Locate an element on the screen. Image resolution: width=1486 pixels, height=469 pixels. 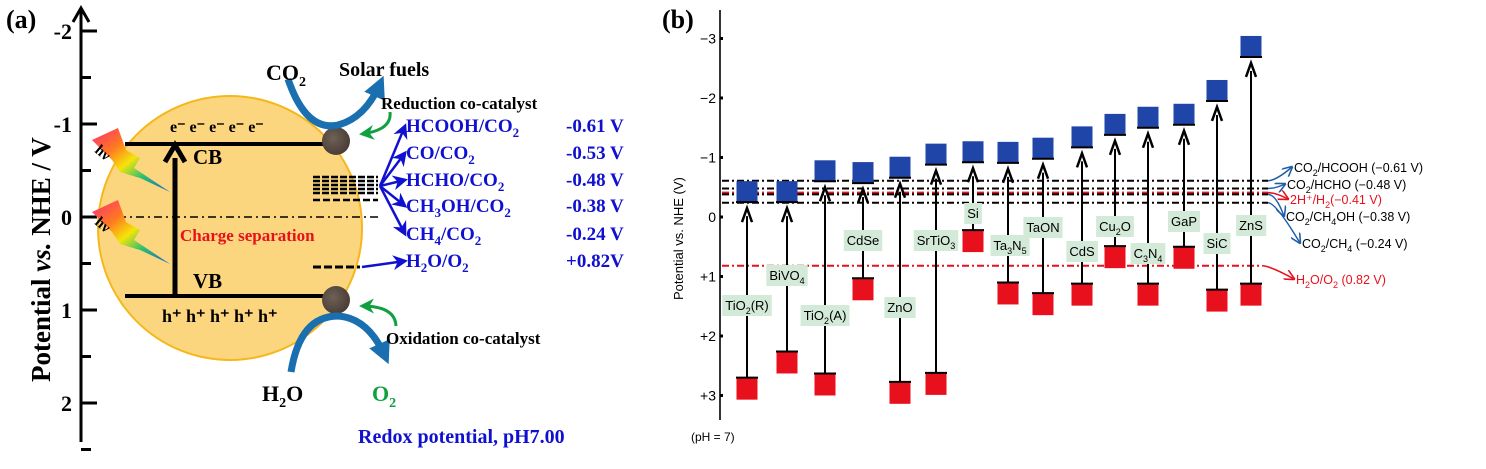
reference-label: CO2/HCHO (−0.48 V) is located at coordinates (1346, 186).